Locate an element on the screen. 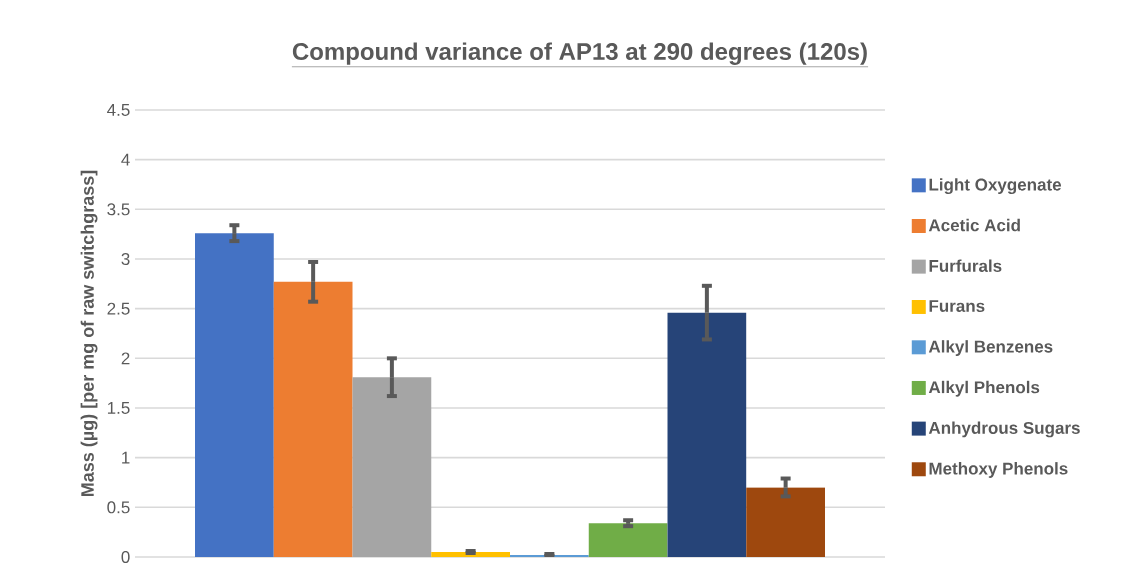  y-tick-label: 2 is located at coordinates (125, 358).